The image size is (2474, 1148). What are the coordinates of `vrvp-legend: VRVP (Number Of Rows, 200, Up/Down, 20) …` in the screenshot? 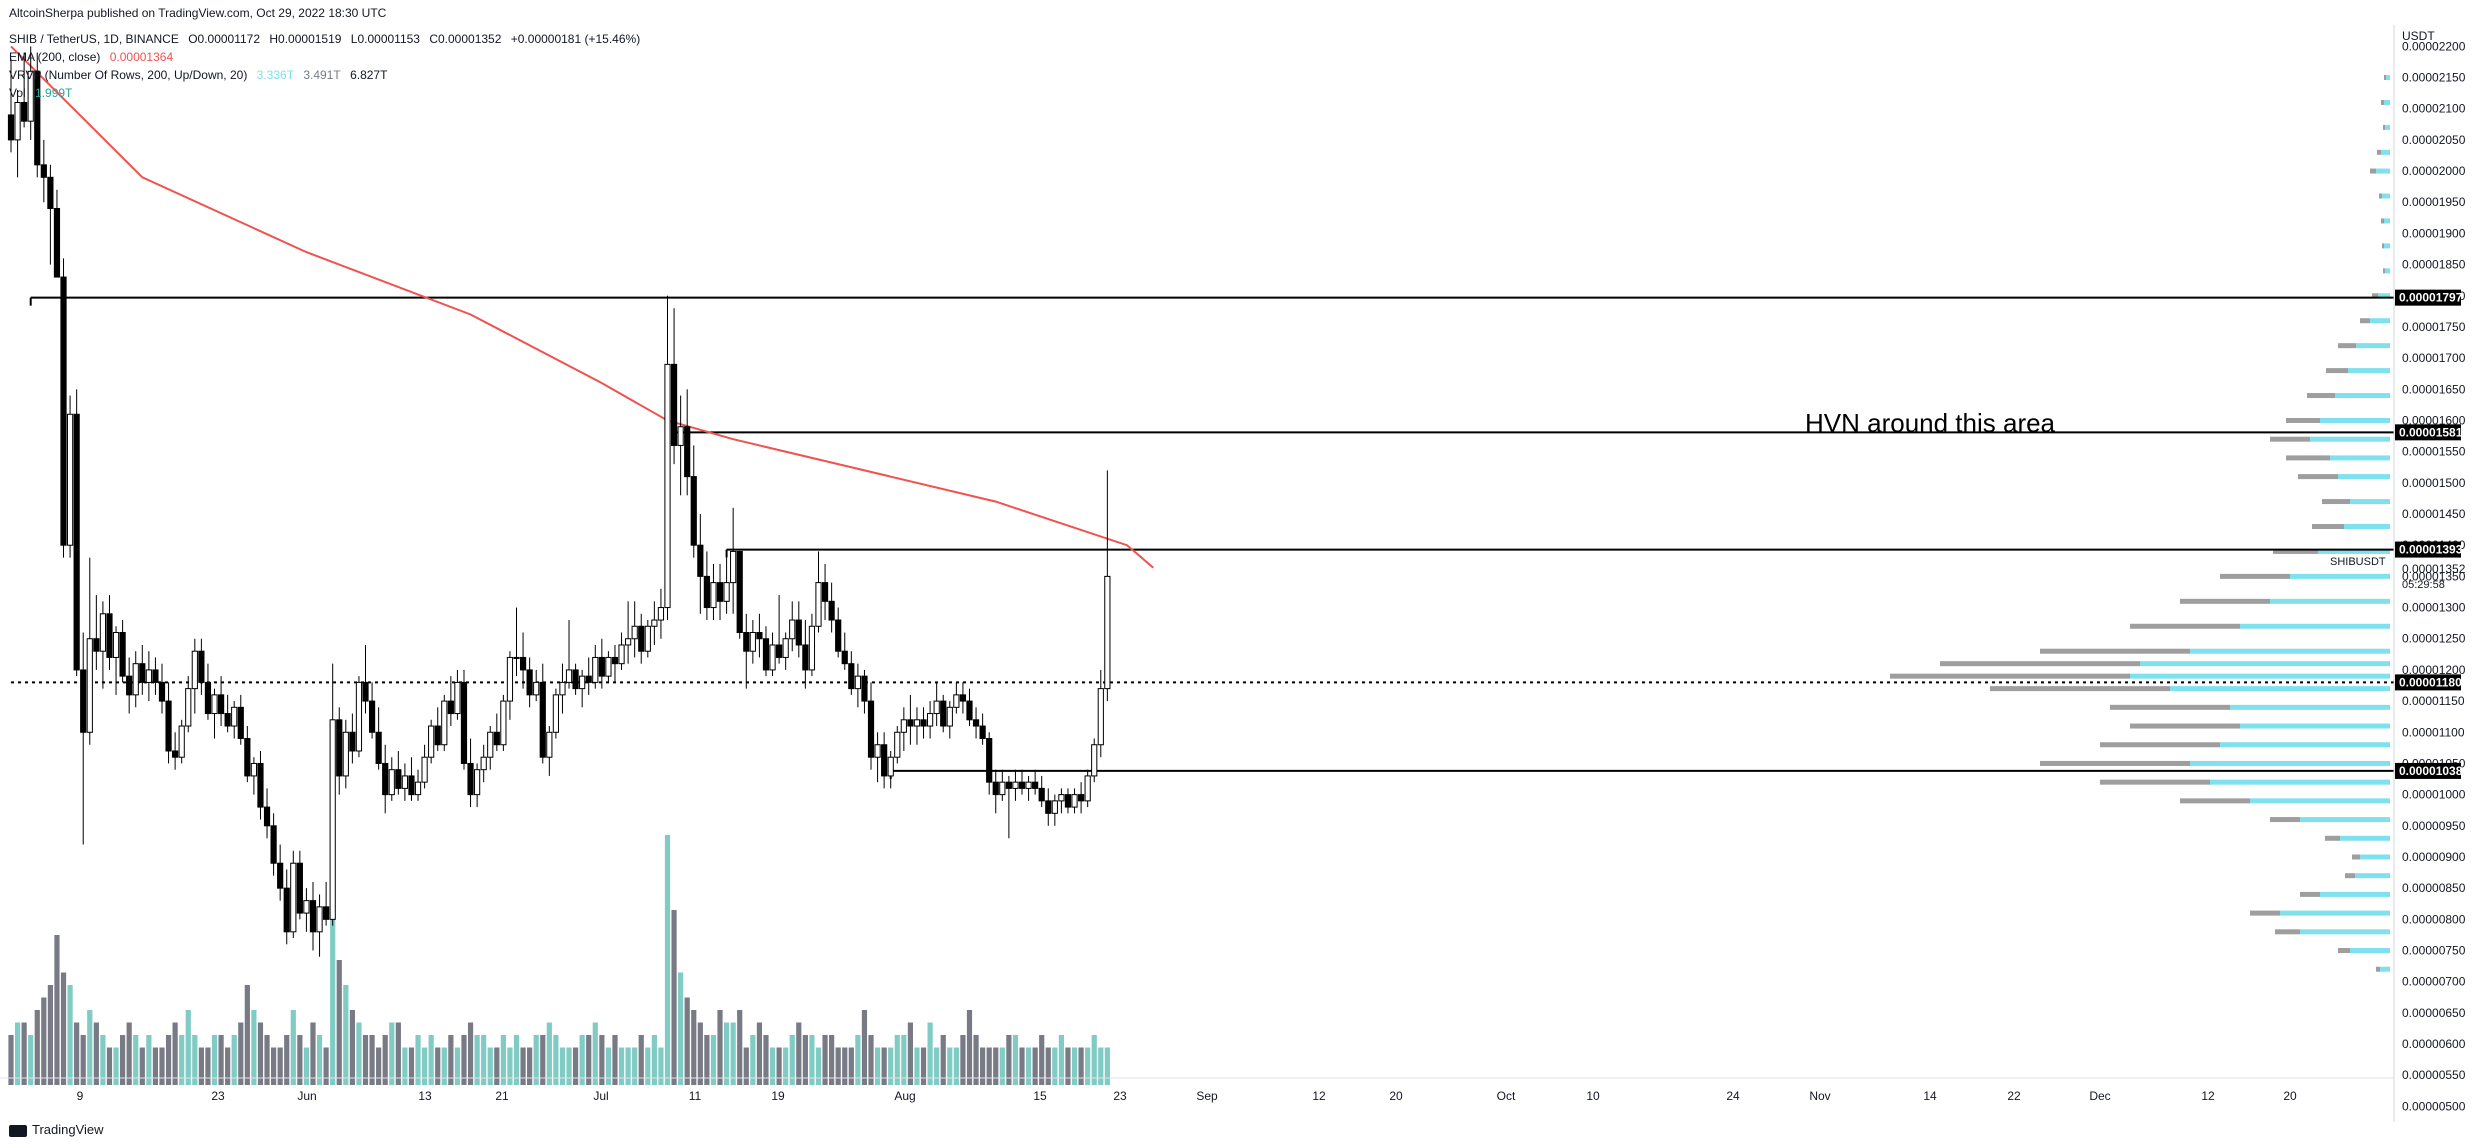 It's located at (201, 75).